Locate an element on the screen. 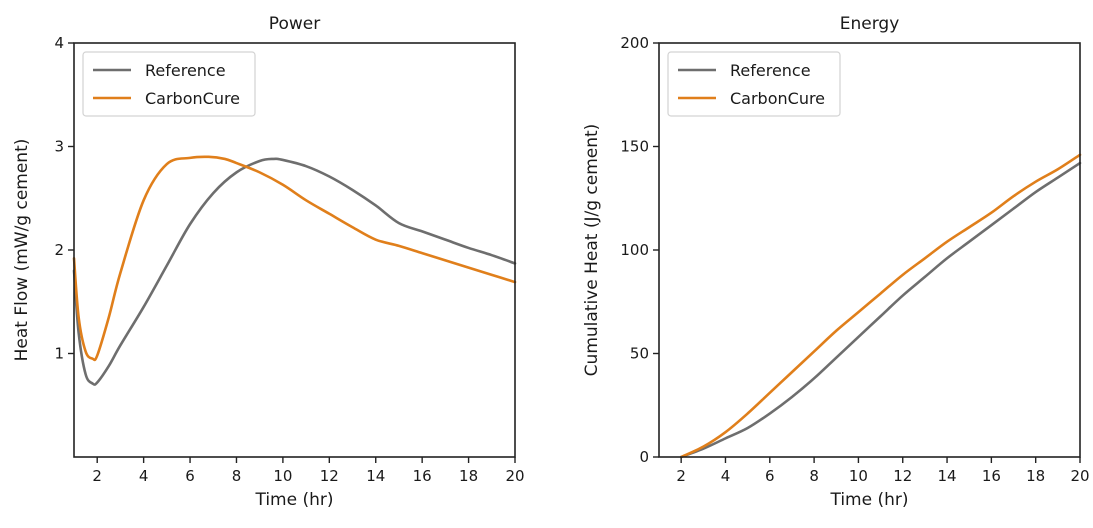 The image size is (1093, 528). energy-legend-label-0: Reference is located at coordinates (770, 70).